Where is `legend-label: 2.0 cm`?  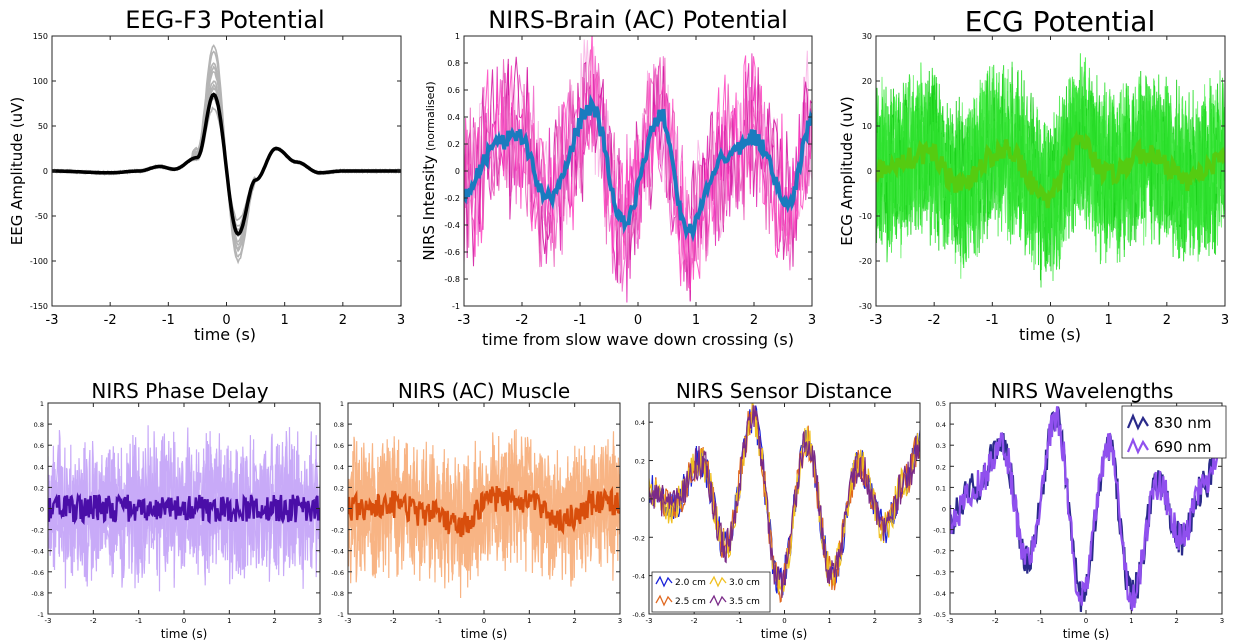 legend-label: 2.0 cm is located at coordinates (690, 583).